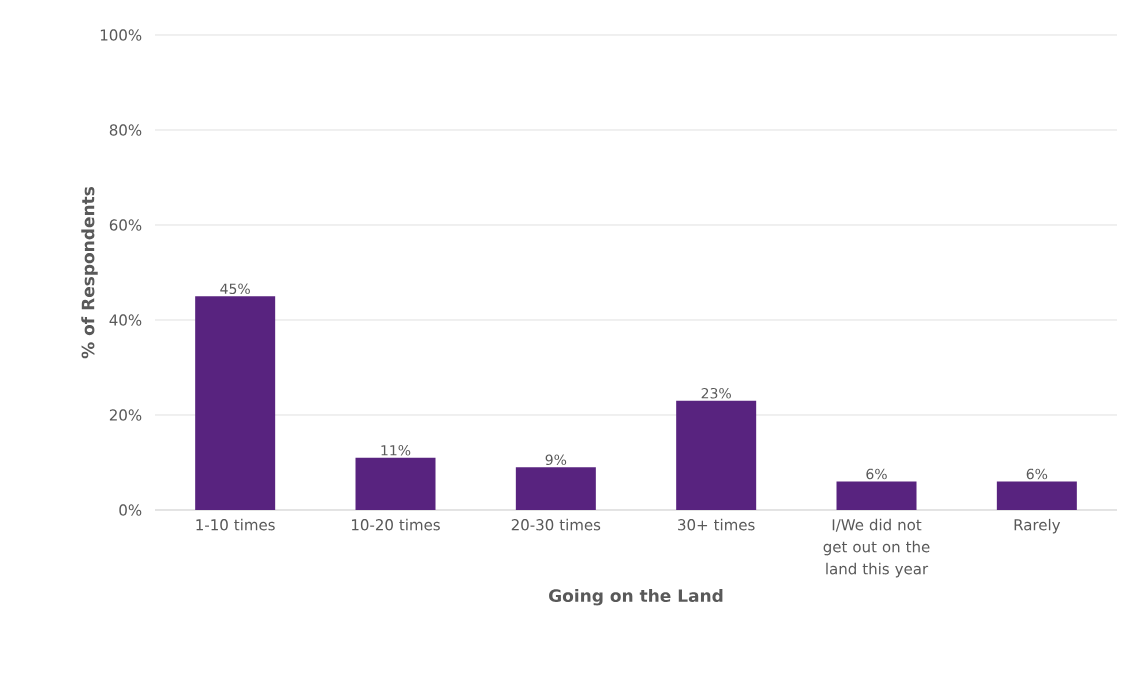 Image resolution: width=1137 pixels, height=690 pixels. I want to click on y-tick-label: 0%, so click(130, 510).